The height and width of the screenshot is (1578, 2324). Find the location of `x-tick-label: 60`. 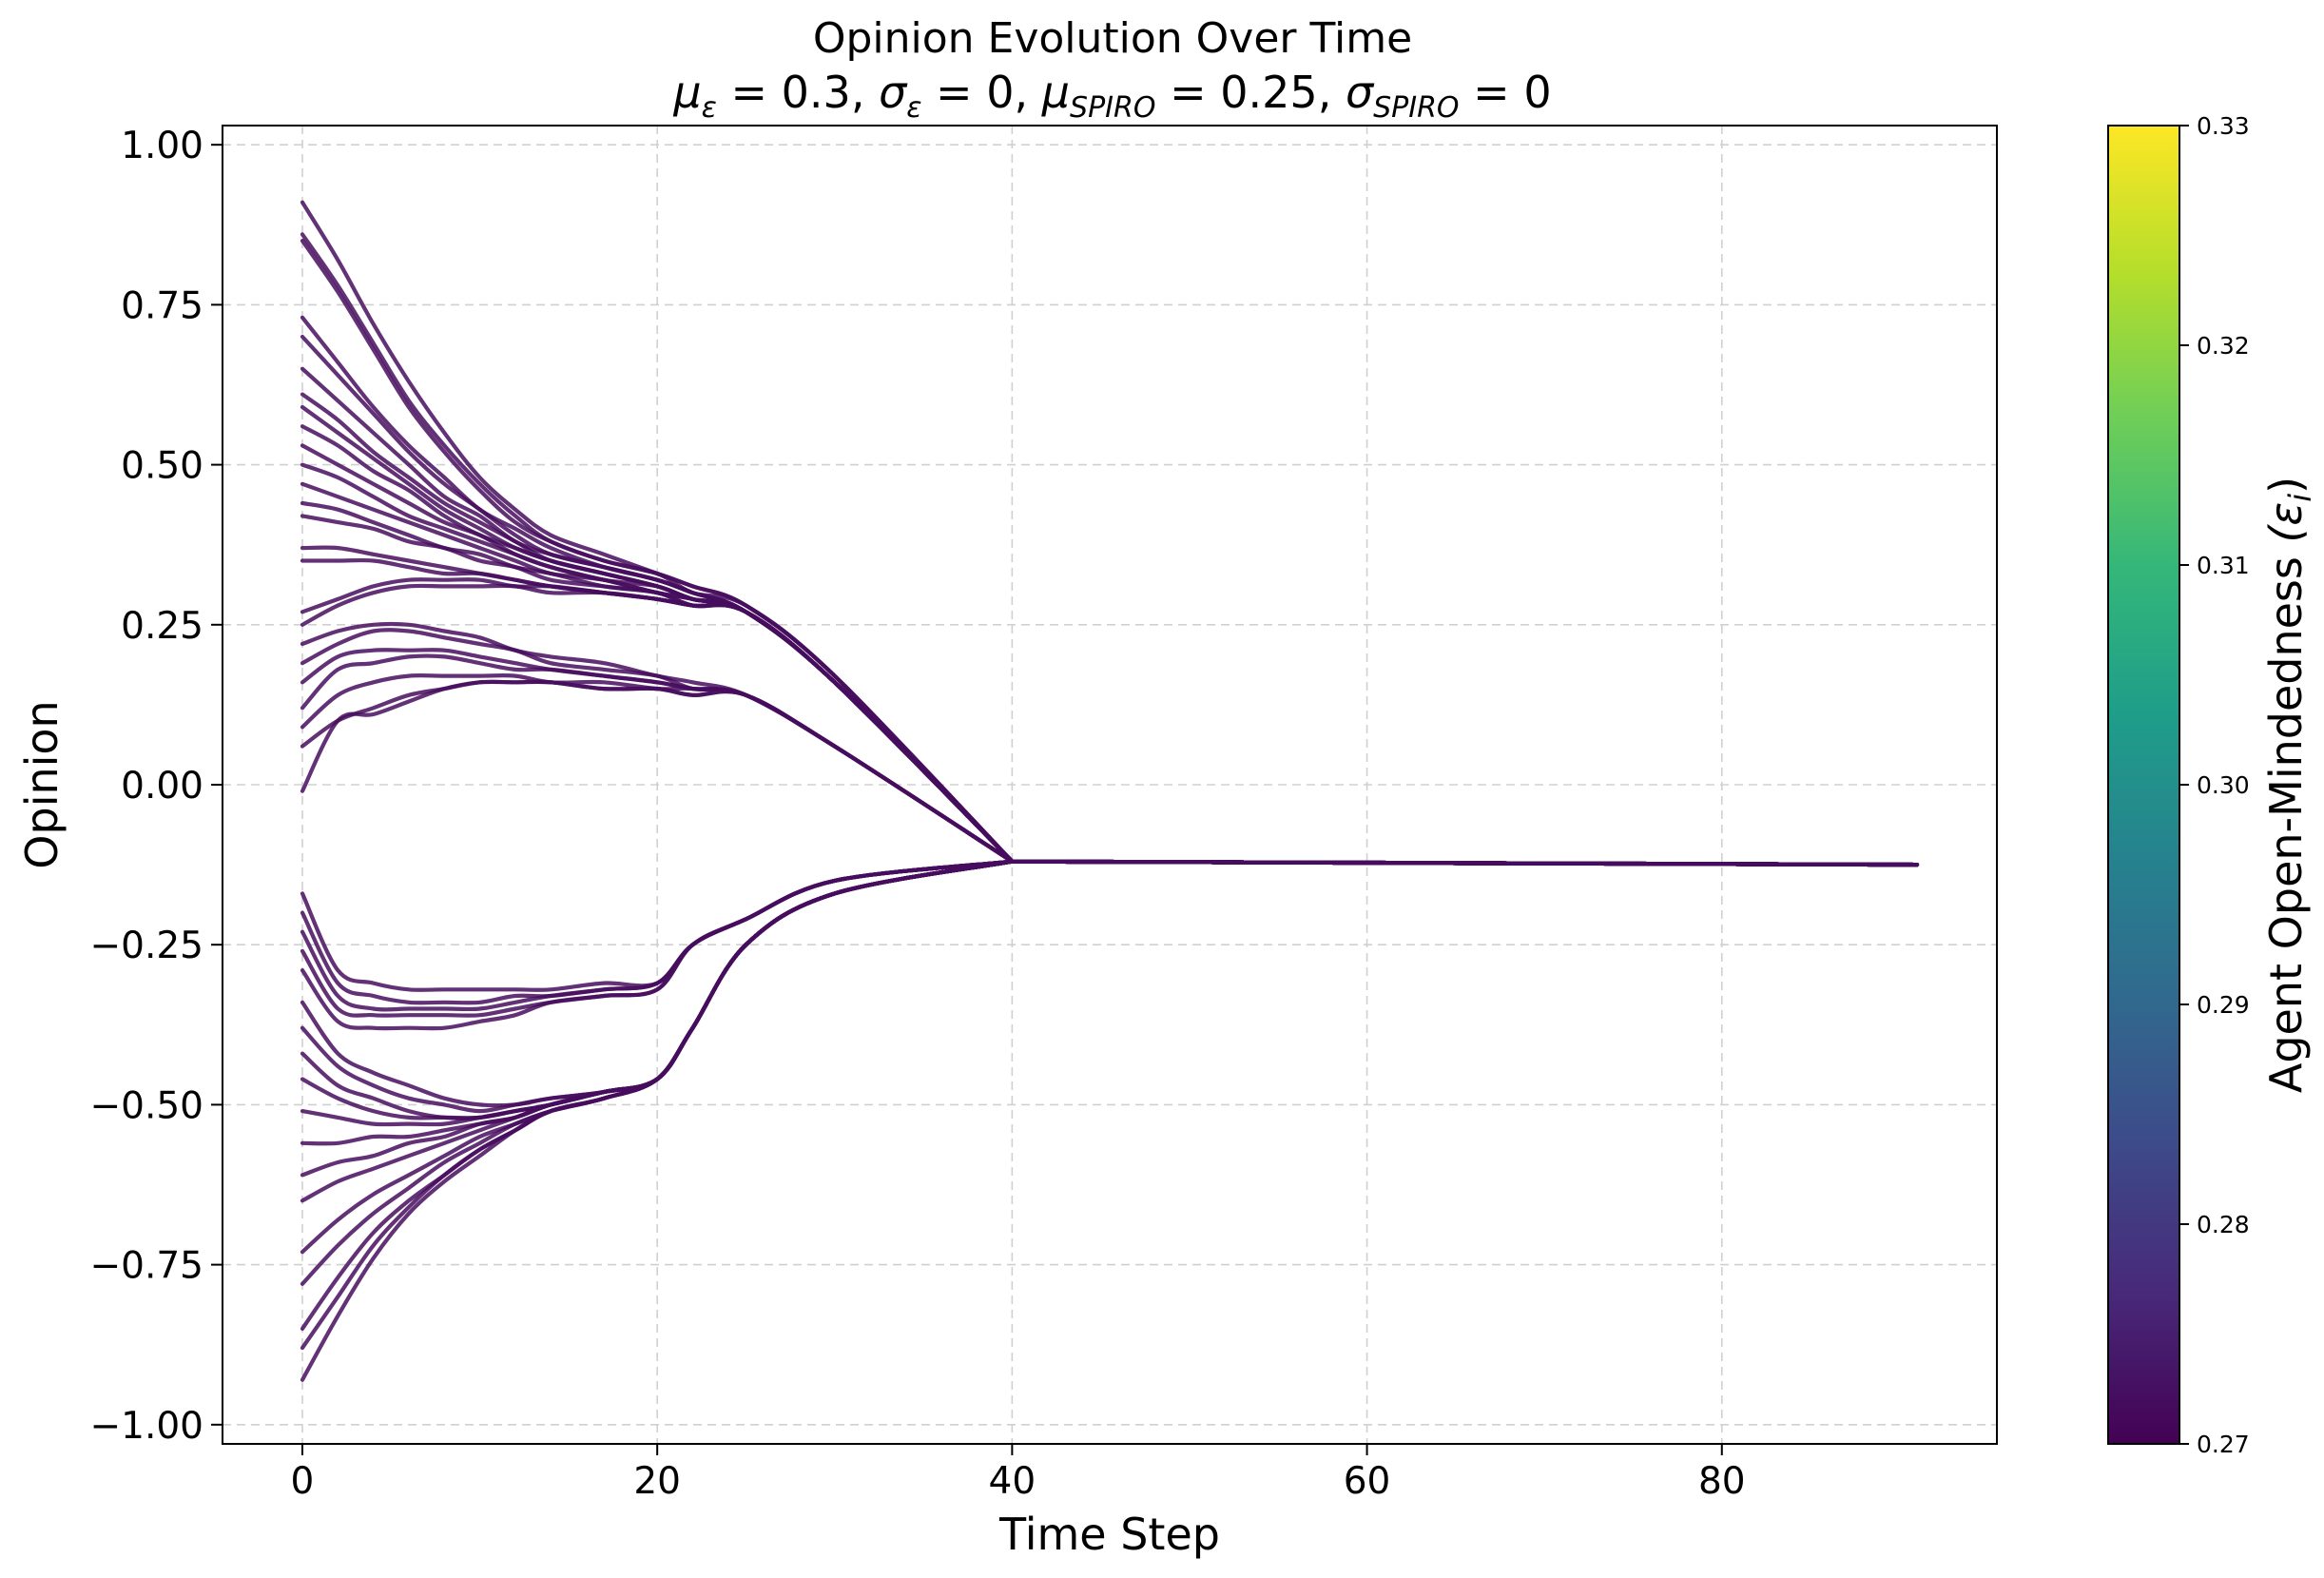

x-tick-label: 60 is located at coordinates (1367, 1481).